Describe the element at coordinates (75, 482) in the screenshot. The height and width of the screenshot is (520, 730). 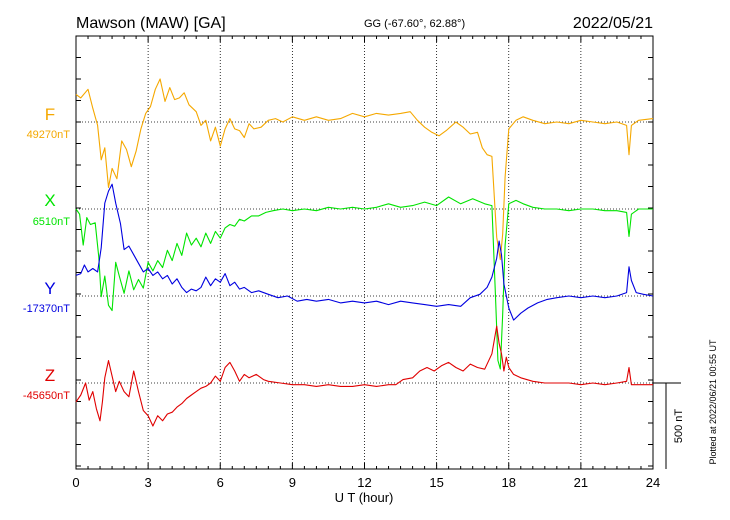
I see `x-tick-label-0: 0` at that location.